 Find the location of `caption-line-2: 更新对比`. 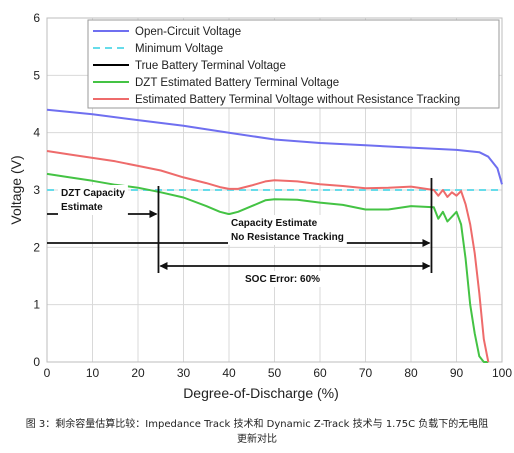

caption-line-2: 更新对比 is located at coordinates (257, 439).